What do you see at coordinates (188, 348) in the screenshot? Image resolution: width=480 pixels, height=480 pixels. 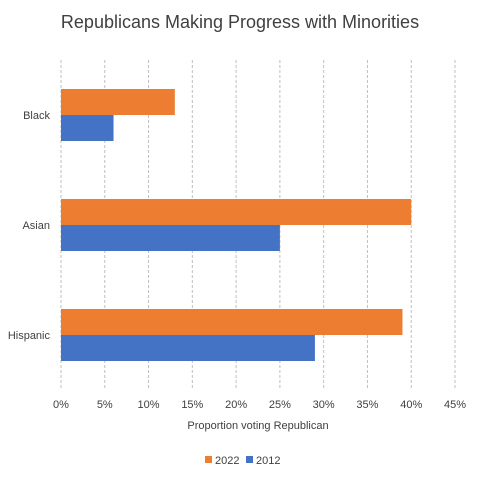 I see `bar-hispanic-2012` at bounding box center [188, 348].